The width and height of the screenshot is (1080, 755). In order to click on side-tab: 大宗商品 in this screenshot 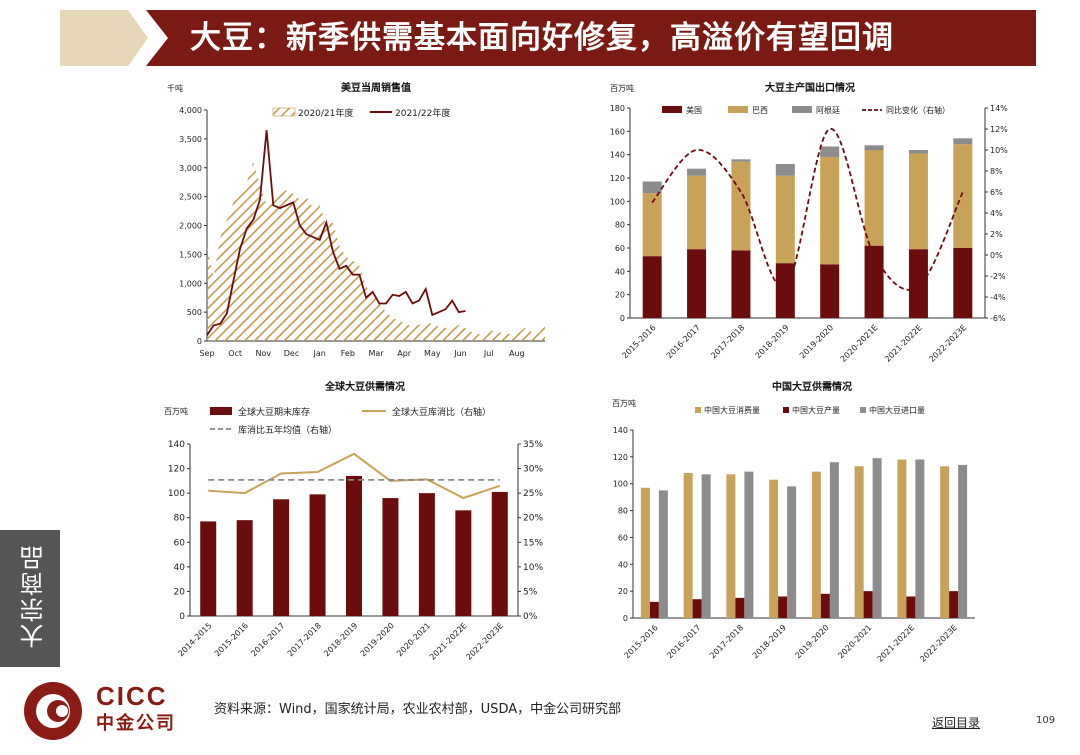, I will do `click(30, 598)`.